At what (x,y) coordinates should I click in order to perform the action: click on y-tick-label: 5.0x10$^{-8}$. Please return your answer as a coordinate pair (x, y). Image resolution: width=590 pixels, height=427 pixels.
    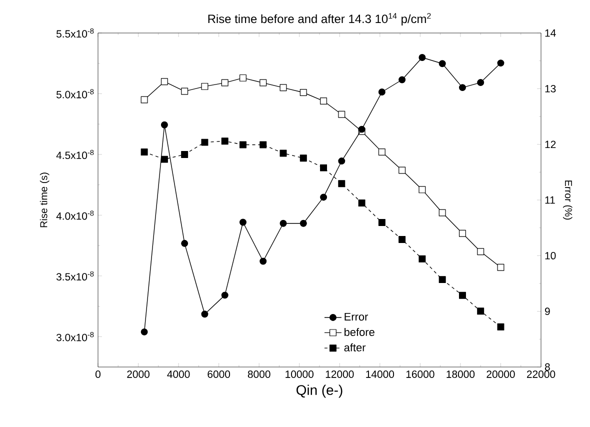
    Looking at the image, I should click on (75, 93).